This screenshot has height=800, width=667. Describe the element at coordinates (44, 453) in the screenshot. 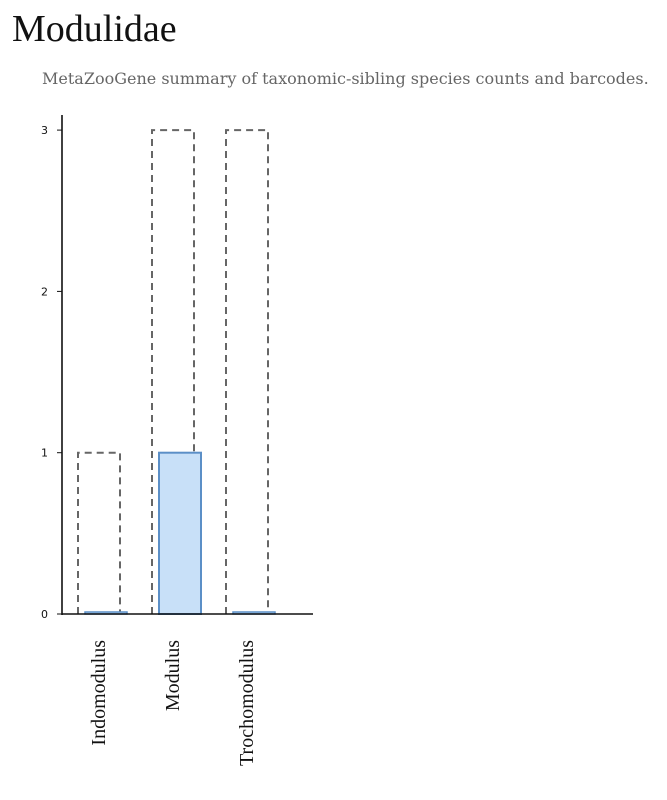

I see `y-tick-label: 1` at that location.